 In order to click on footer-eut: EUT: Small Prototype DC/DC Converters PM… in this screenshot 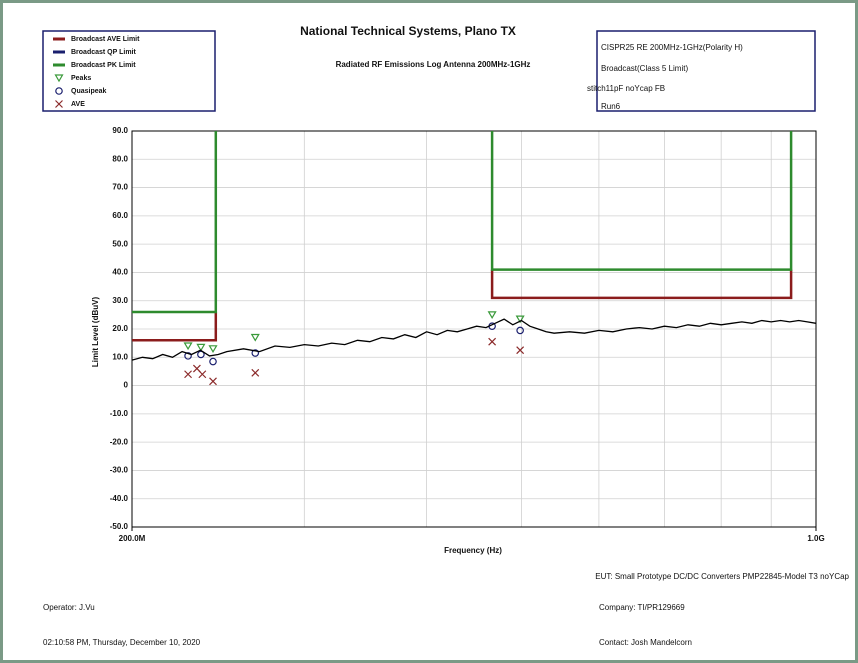, I will do `click(722, 576)`.